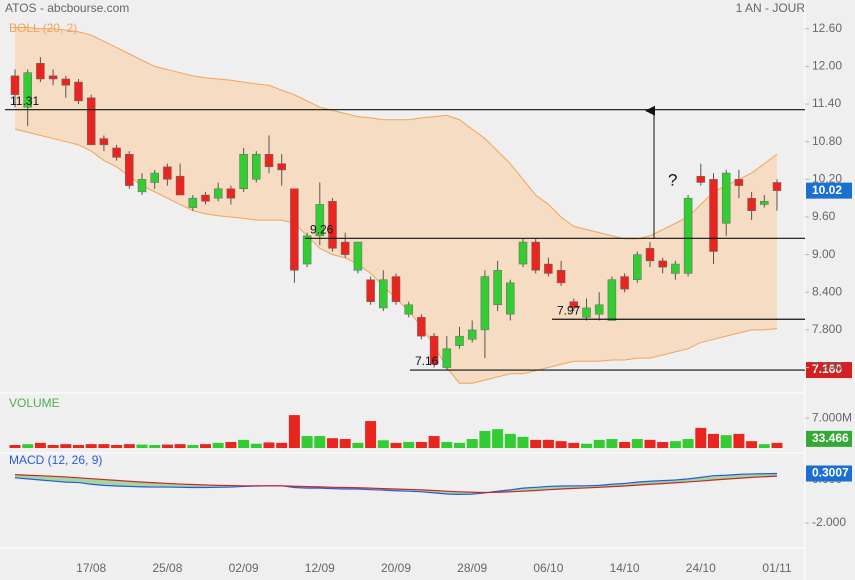 The width and height of the screenshot is (855, 580). Describe the element at coordinates (827, 190) in the screenshot. I see `last-price: 10.02` at that location.